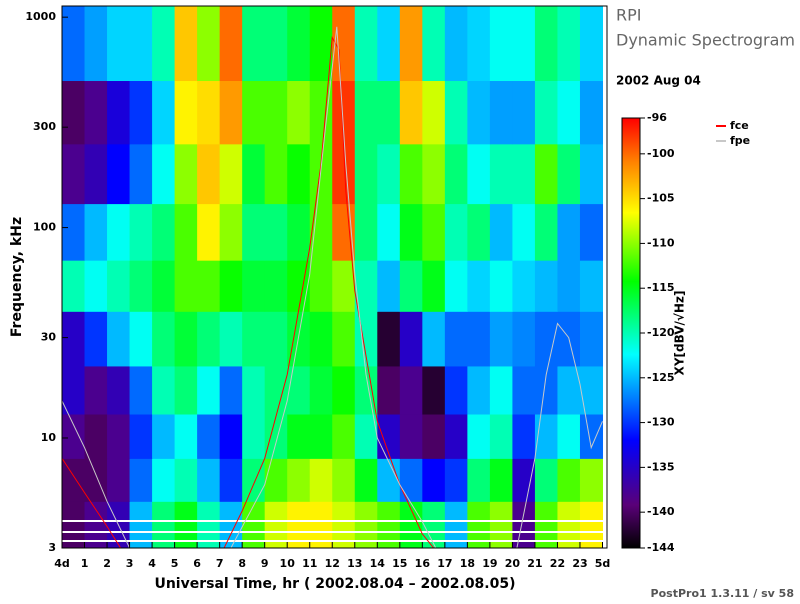 This screenshot has height=604, width=800. Describe the element at coordinates (739, 125) in the screenshot. I see `legend-label: fce` at that location.